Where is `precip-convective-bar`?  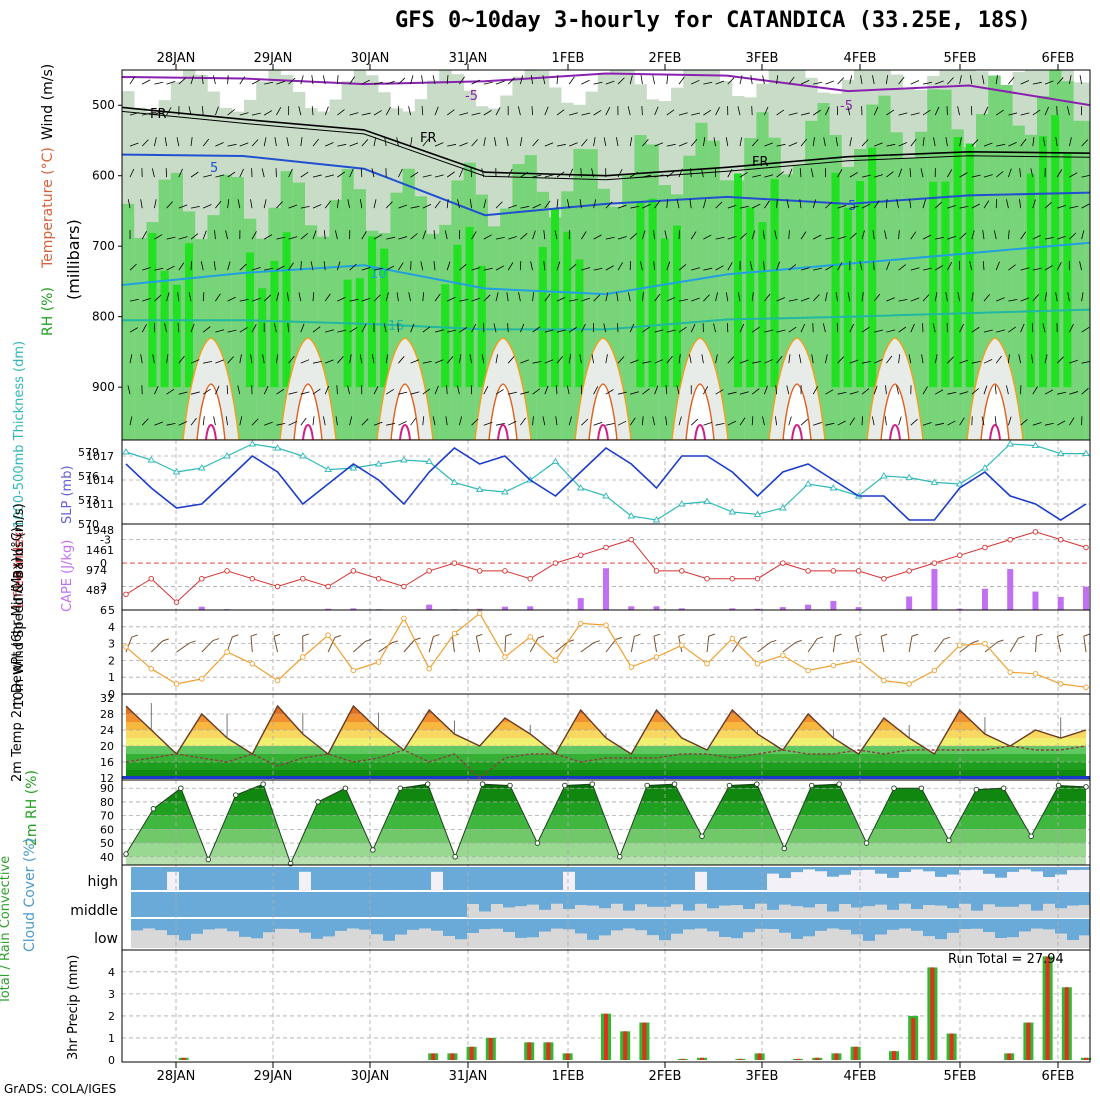 precip-convective-bar is located at coordinates (606, 1036).